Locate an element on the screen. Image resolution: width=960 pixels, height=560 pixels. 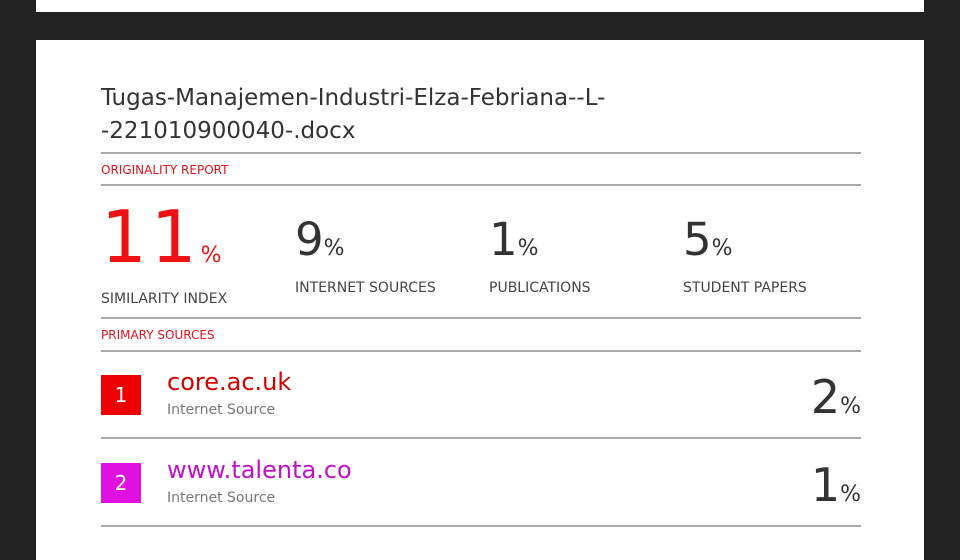
student-papers-stat: 5% STUDENT PAPERS is located at coordinates (745, 255).